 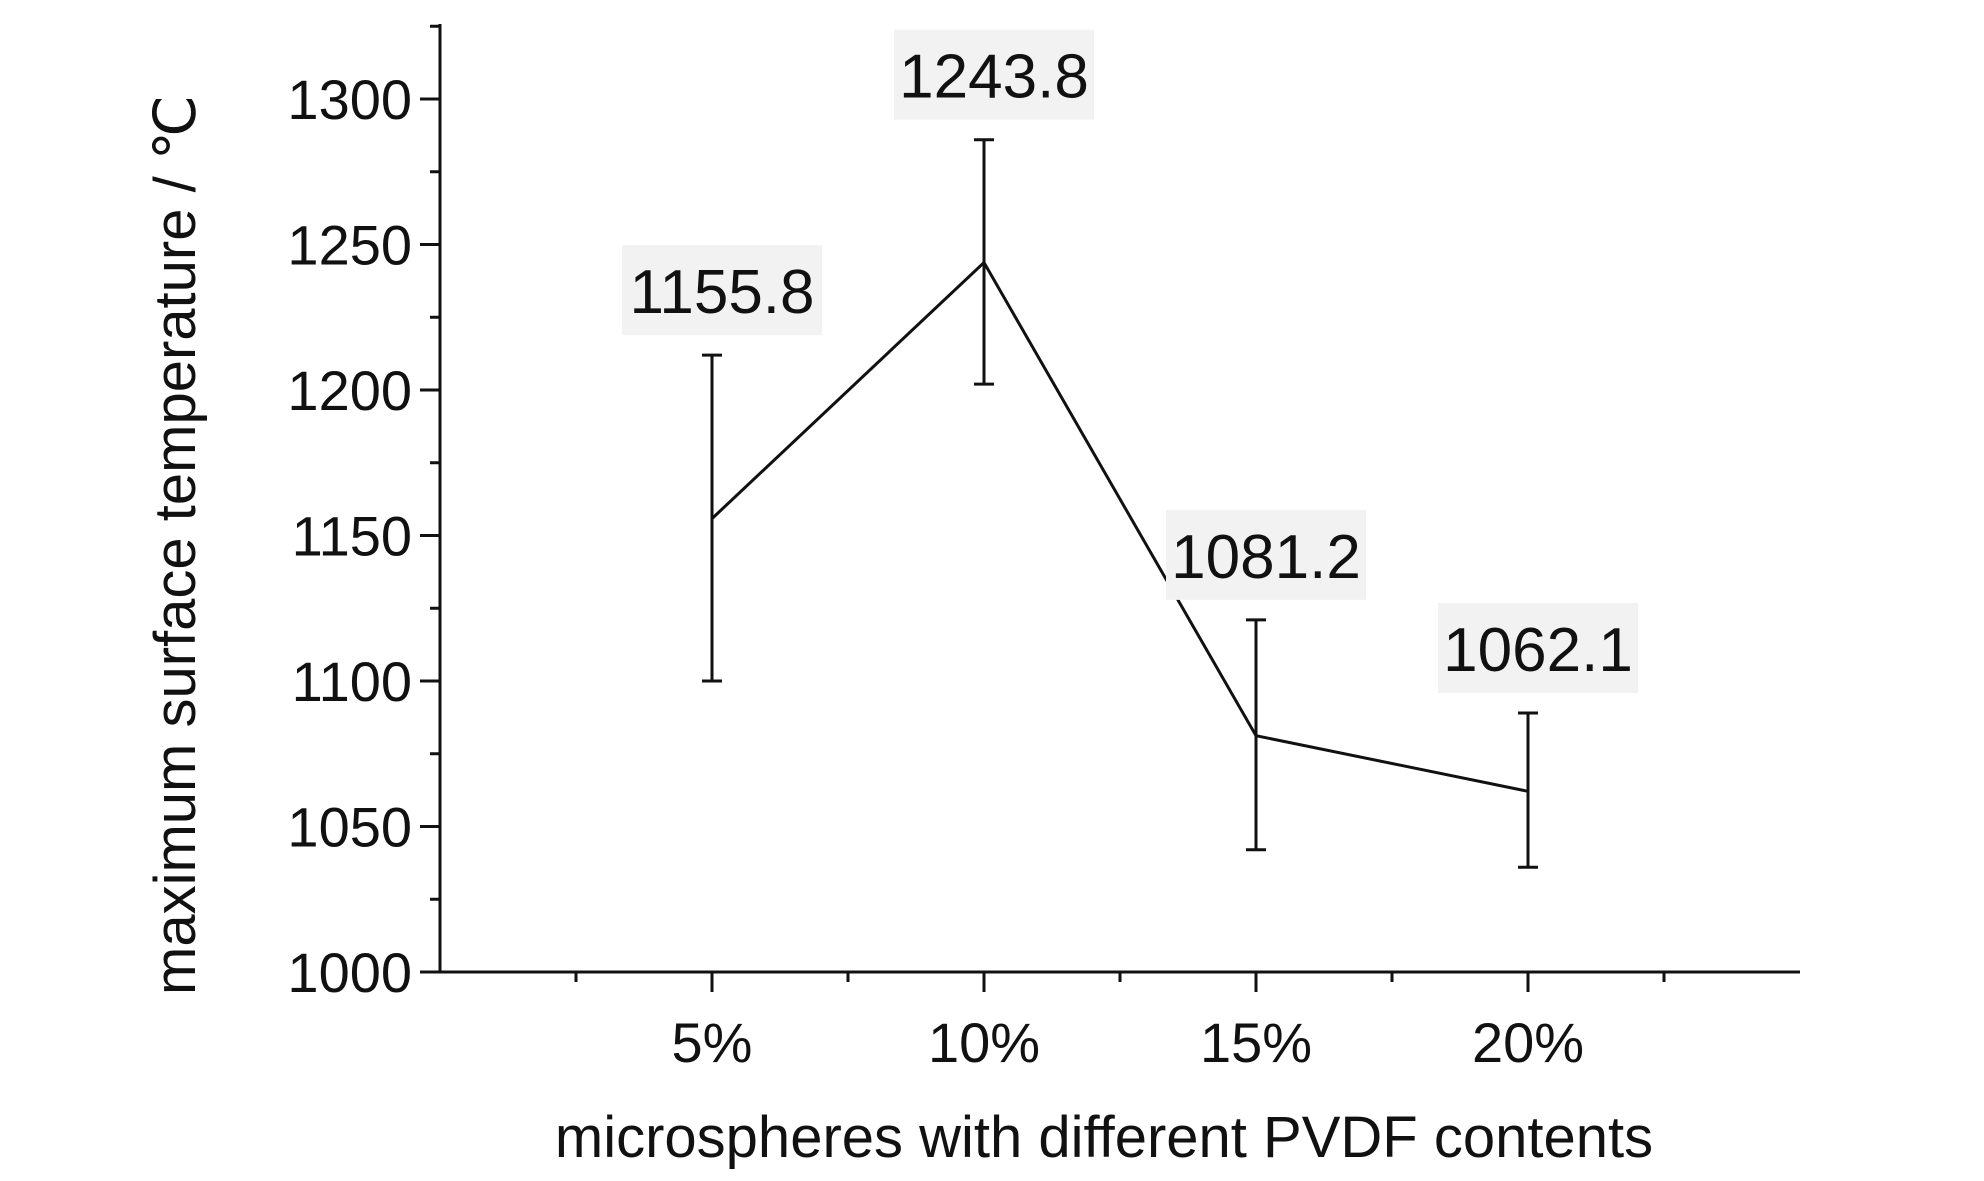 What do you see at coordinates (349, 390) in the screenshot?
I see `y-tick-label: 1200` at bounding box center [349, 390].